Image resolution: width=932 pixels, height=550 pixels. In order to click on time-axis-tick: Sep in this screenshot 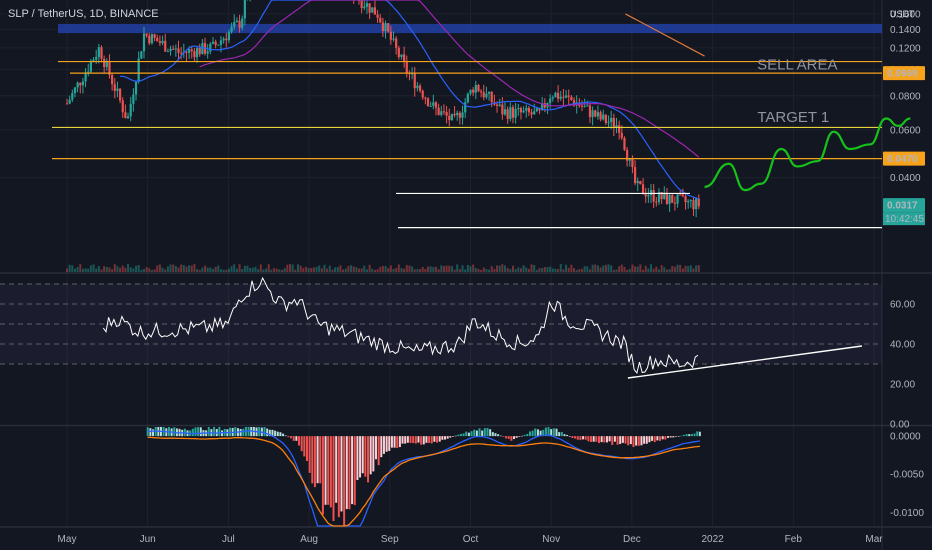, I will do `click(390, 539)`.